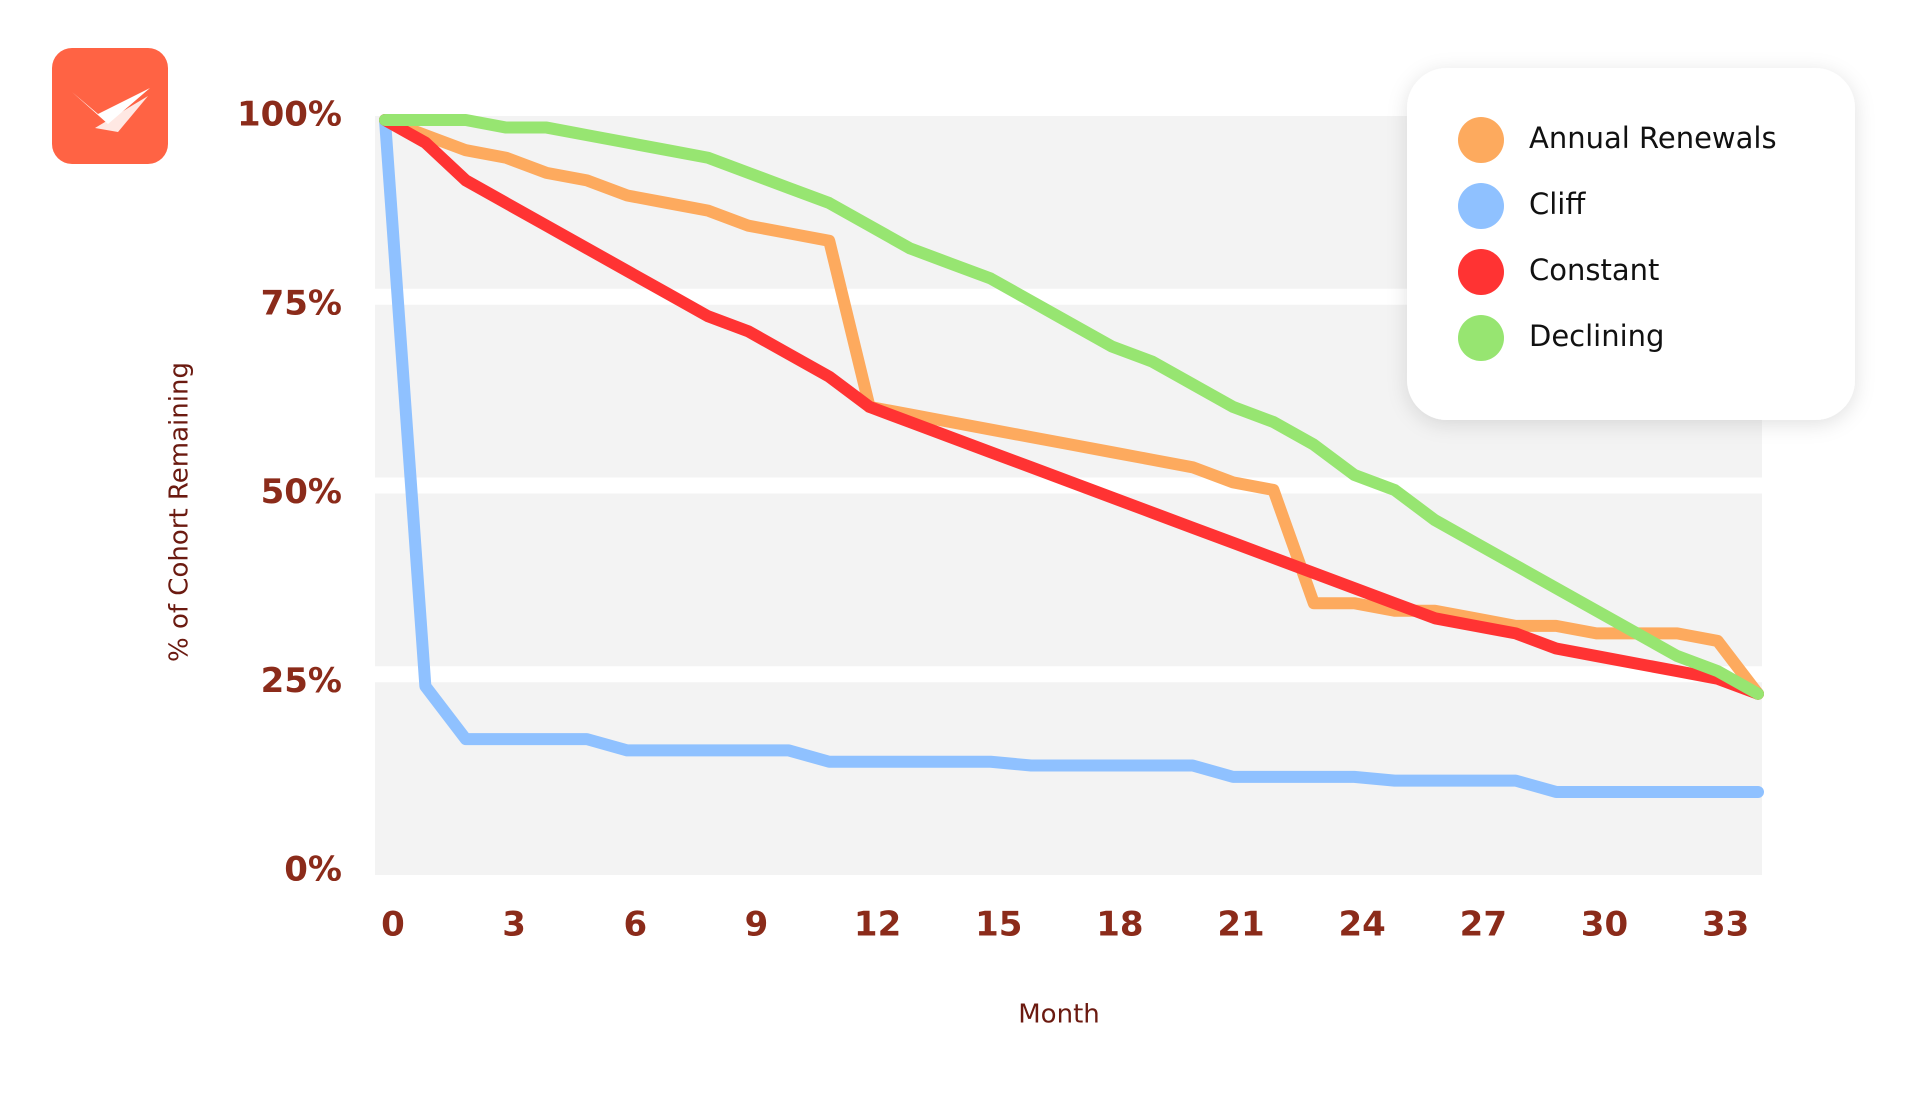 The image size is (1920, 1117). Describe the element at coordinates (1362, 925) in the screenshot. I see `x-tick-label: 24` at that location.